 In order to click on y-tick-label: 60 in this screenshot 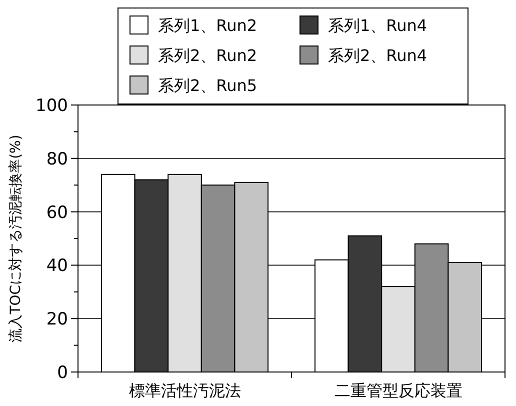, I will do `click(57, 212)`.